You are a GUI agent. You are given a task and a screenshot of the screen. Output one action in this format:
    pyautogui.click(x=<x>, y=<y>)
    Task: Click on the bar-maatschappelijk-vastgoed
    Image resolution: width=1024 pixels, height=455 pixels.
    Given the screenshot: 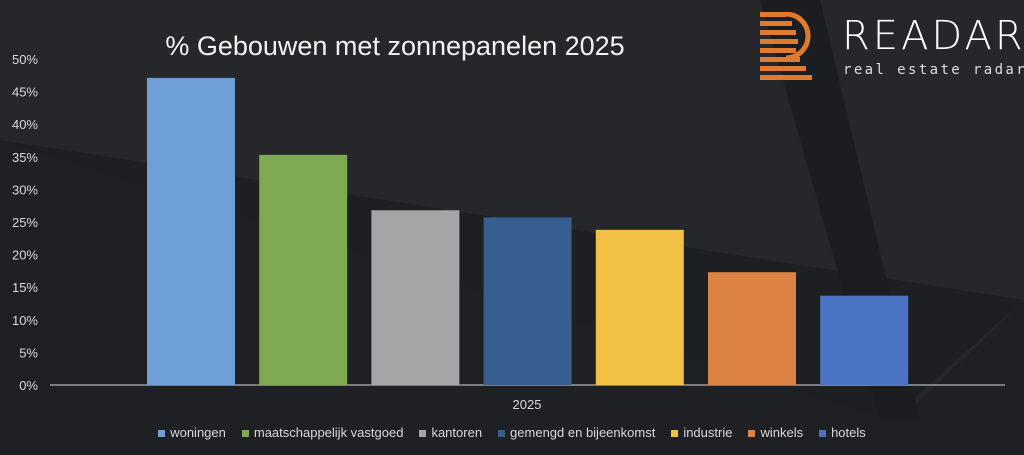 What is the action you would take?
    pyautogui.click(x=303, y=269)
    